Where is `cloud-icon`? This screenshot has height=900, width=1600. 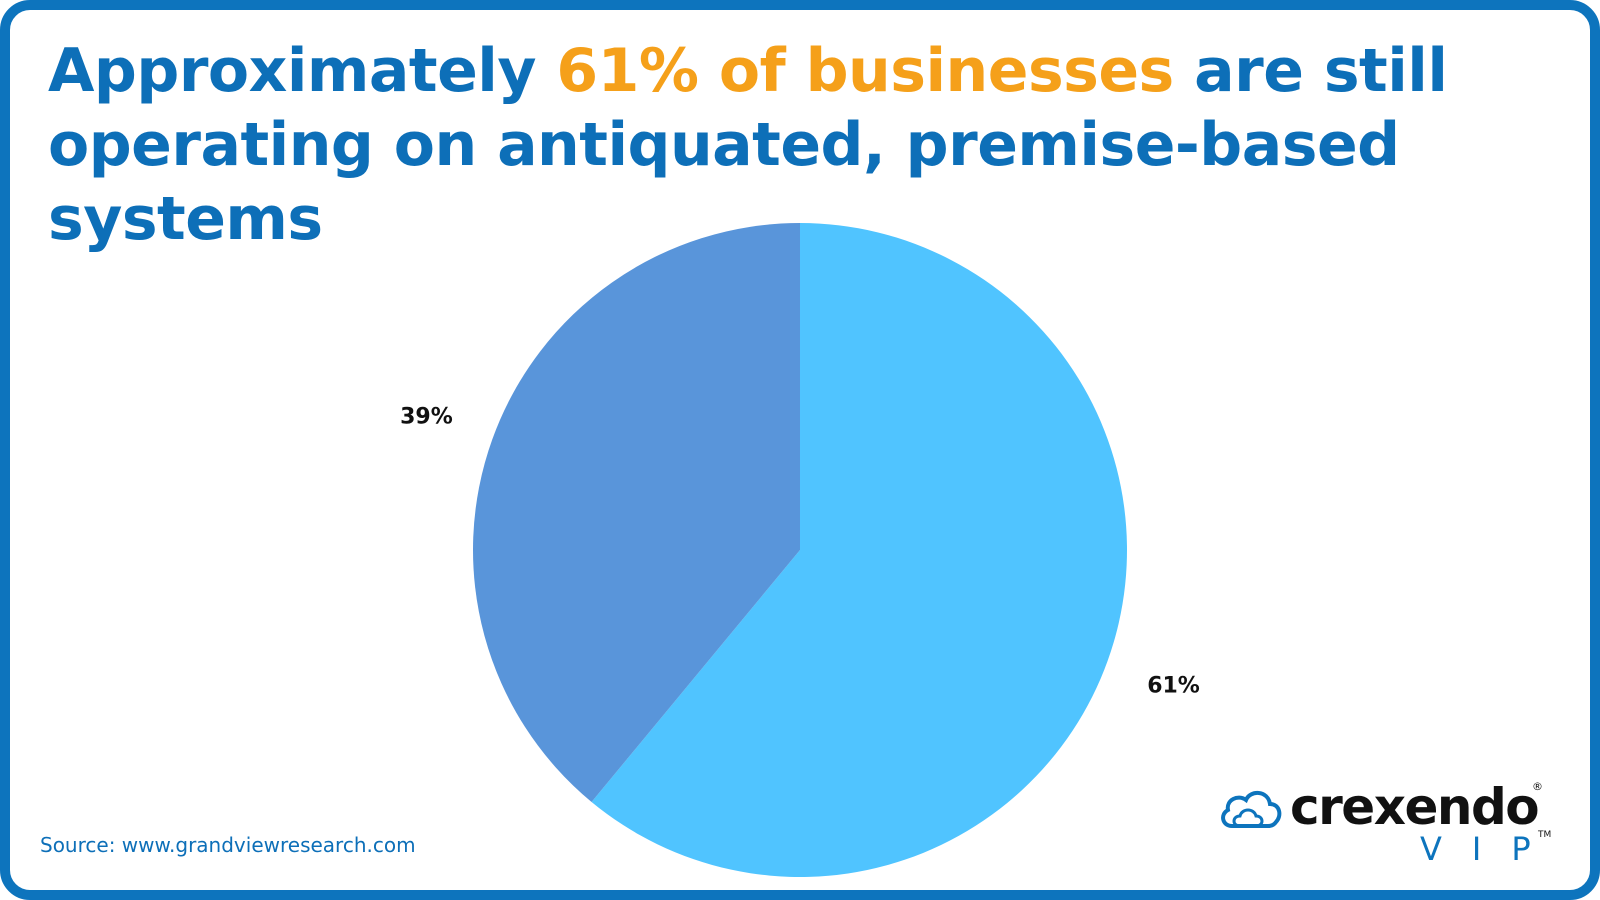 cloud-icon is located at coordinates (1251, 809).